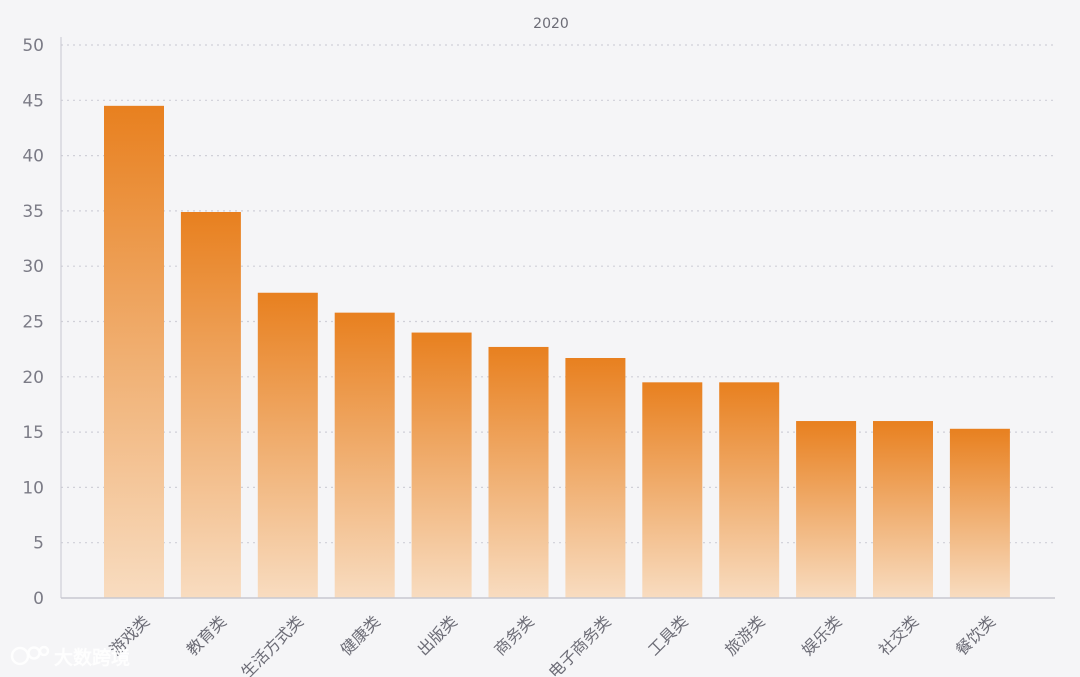 The width and height of the screenshot is (1080, 677). I want to click on x-tick-label: 教育类, so click(206, 635).